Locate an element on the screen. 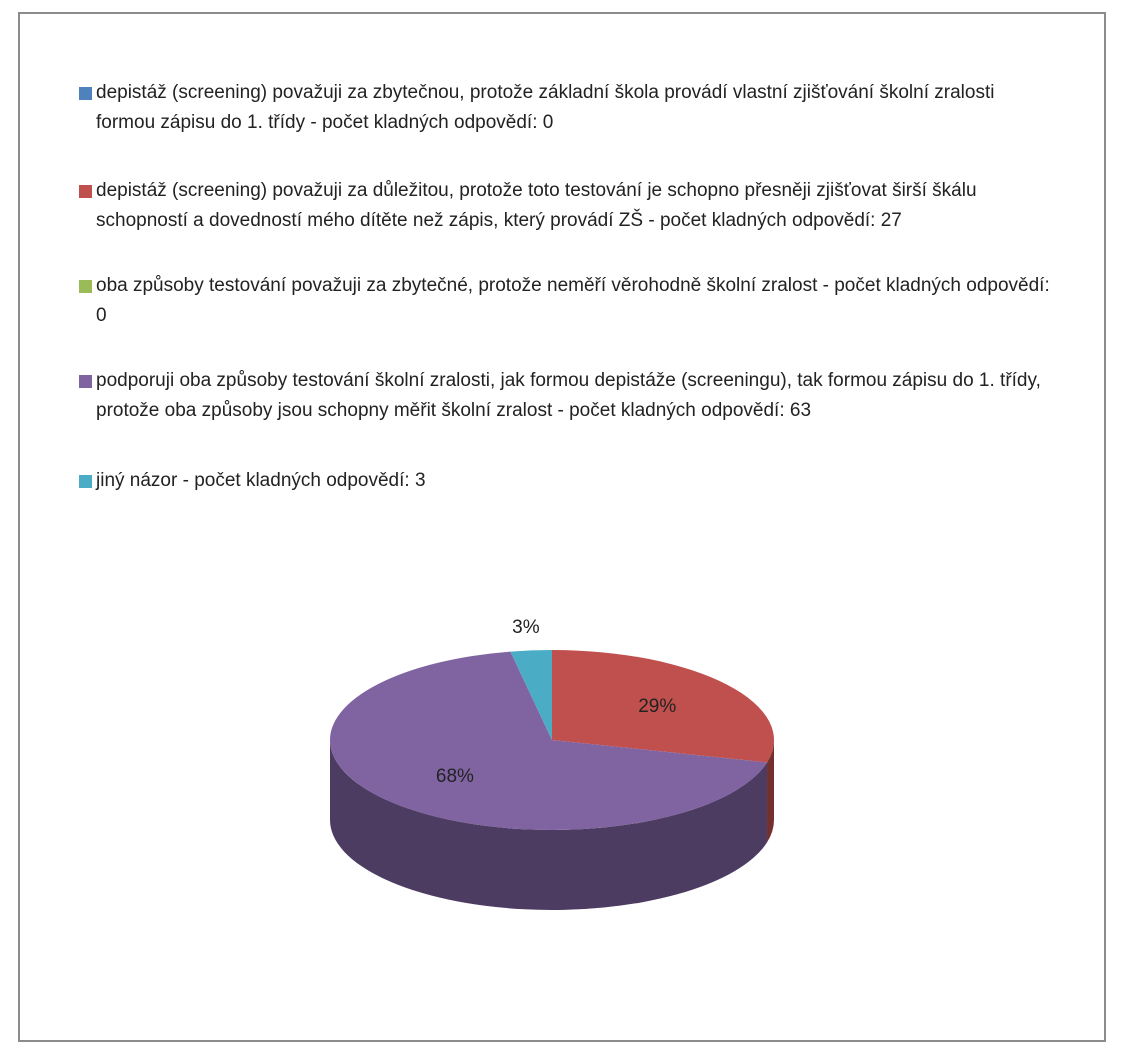 Image resolution: width=1121 pixels, height=1042 pixels. legend-label: jiný názor - počet kladných odpovědí: 3 is located at coordinates (261, 480).